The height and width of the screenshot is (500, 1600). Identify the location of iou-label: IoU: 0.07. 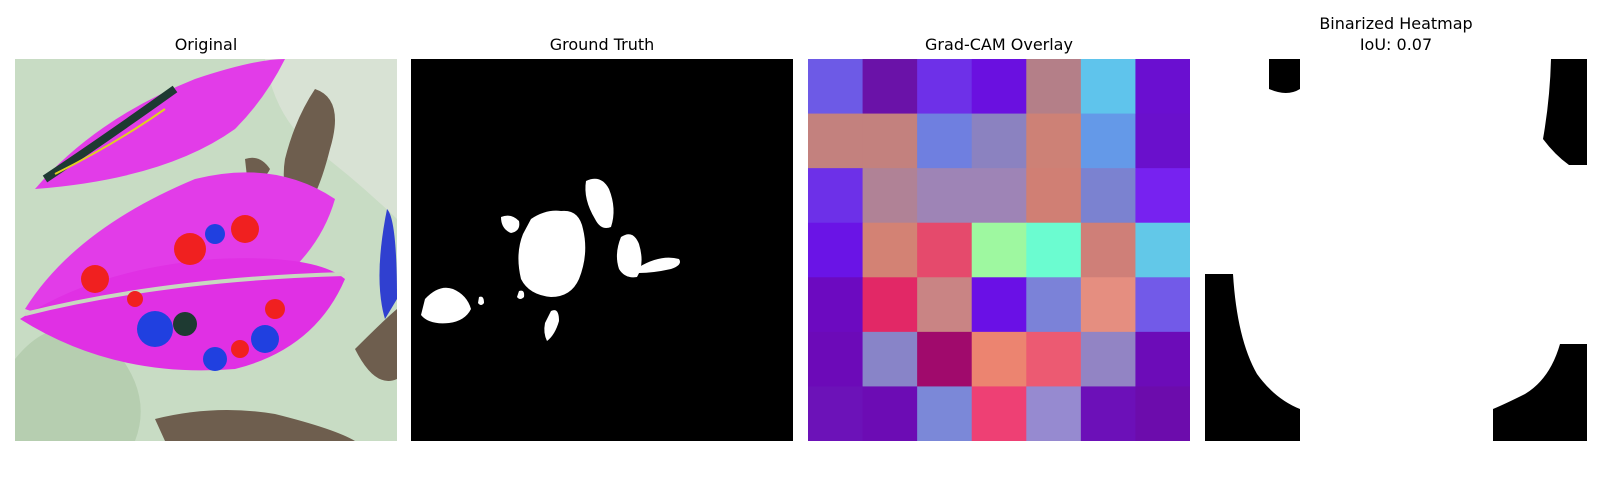
(1396, 44).